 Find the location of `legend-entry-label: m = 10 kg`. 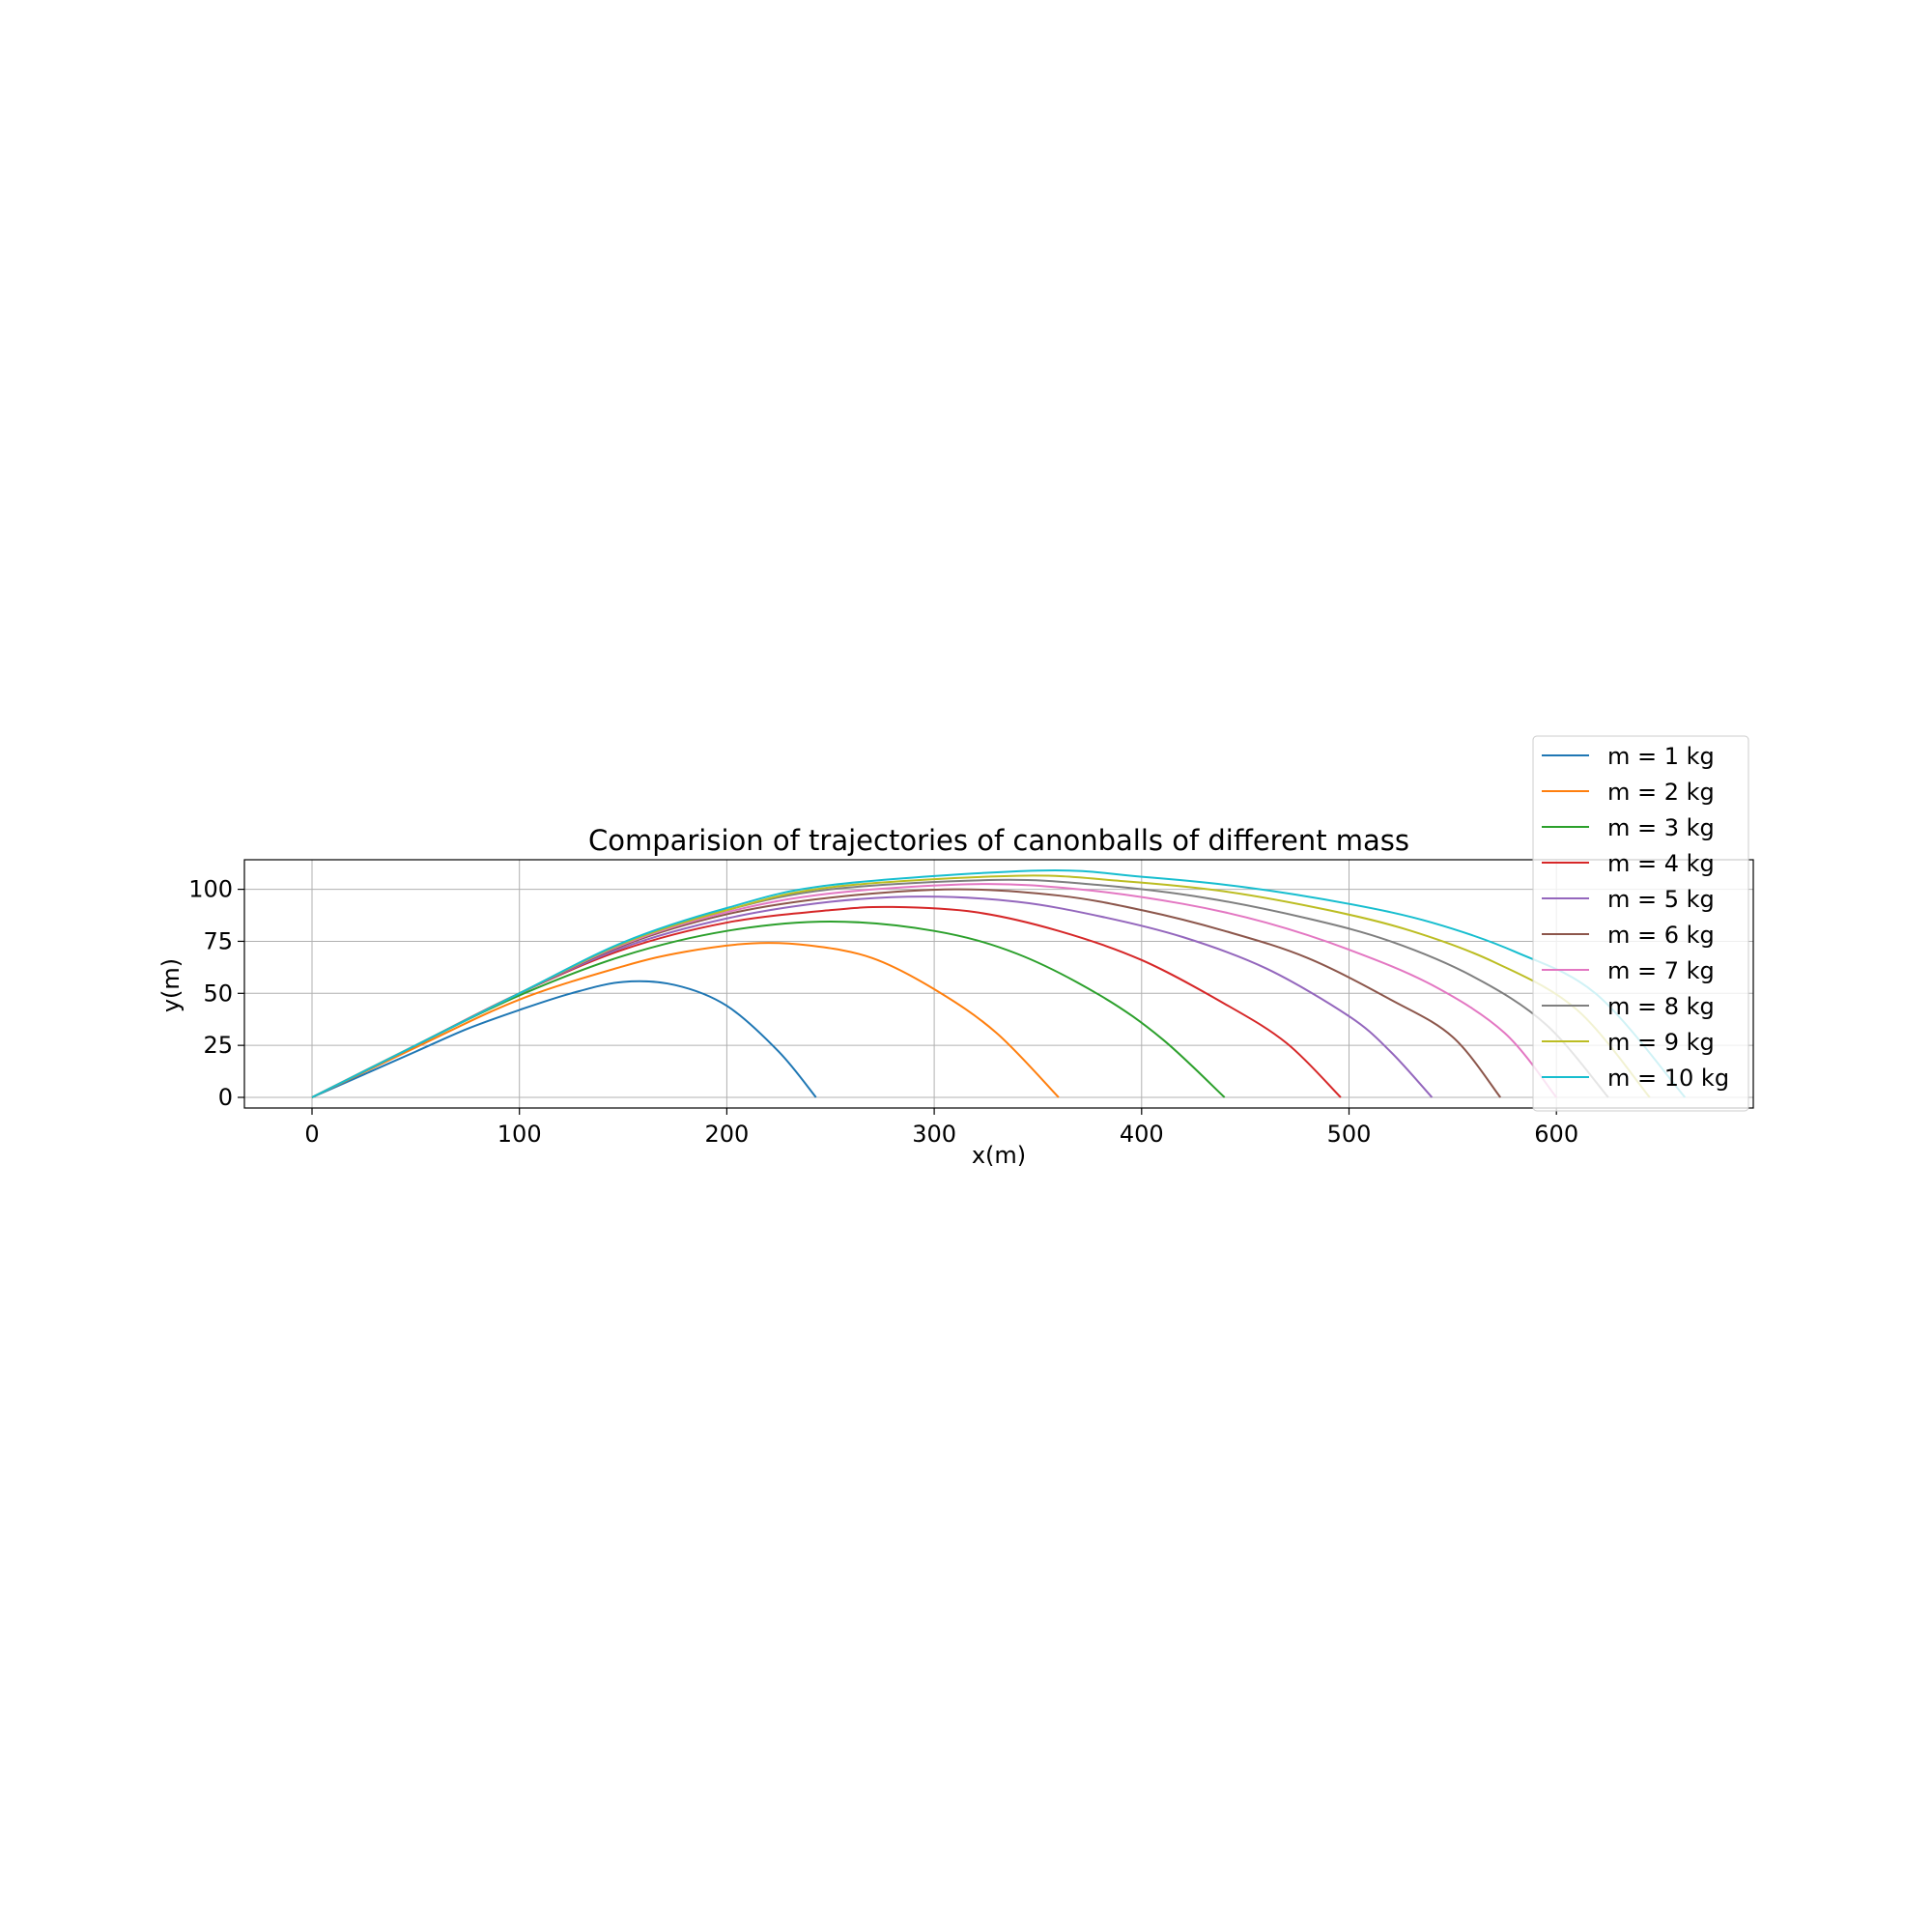

legend-entry-label: m = 10 kg is located at coordinates (1668, 1078).